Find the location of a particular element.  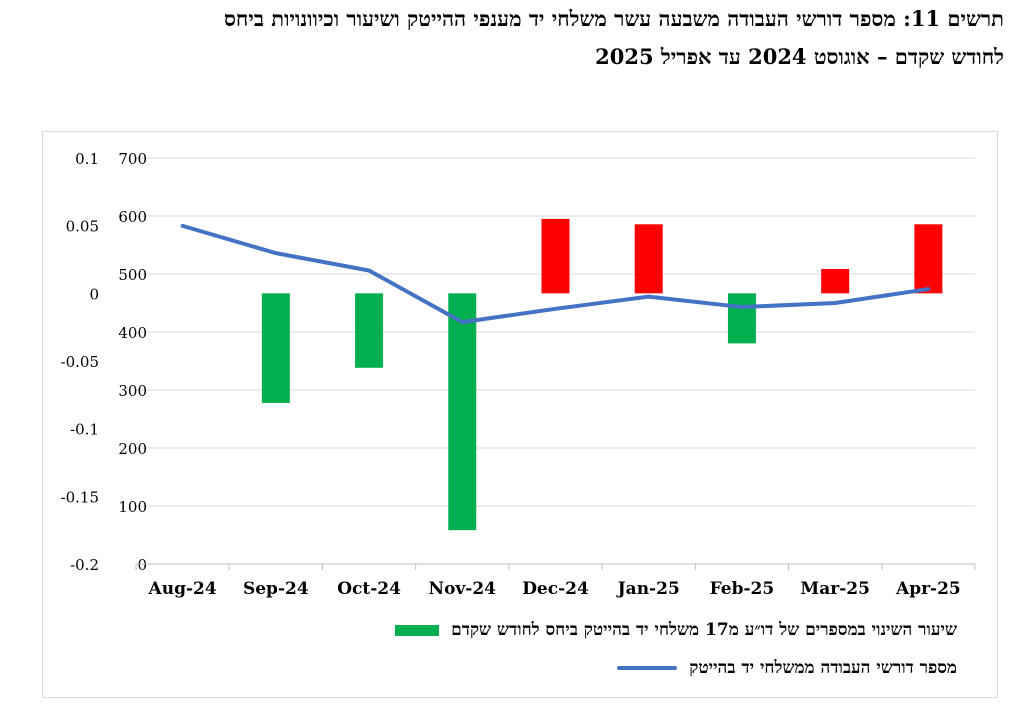

left-axis-tick-label: -0.15 is located at coordinates (80, 497).